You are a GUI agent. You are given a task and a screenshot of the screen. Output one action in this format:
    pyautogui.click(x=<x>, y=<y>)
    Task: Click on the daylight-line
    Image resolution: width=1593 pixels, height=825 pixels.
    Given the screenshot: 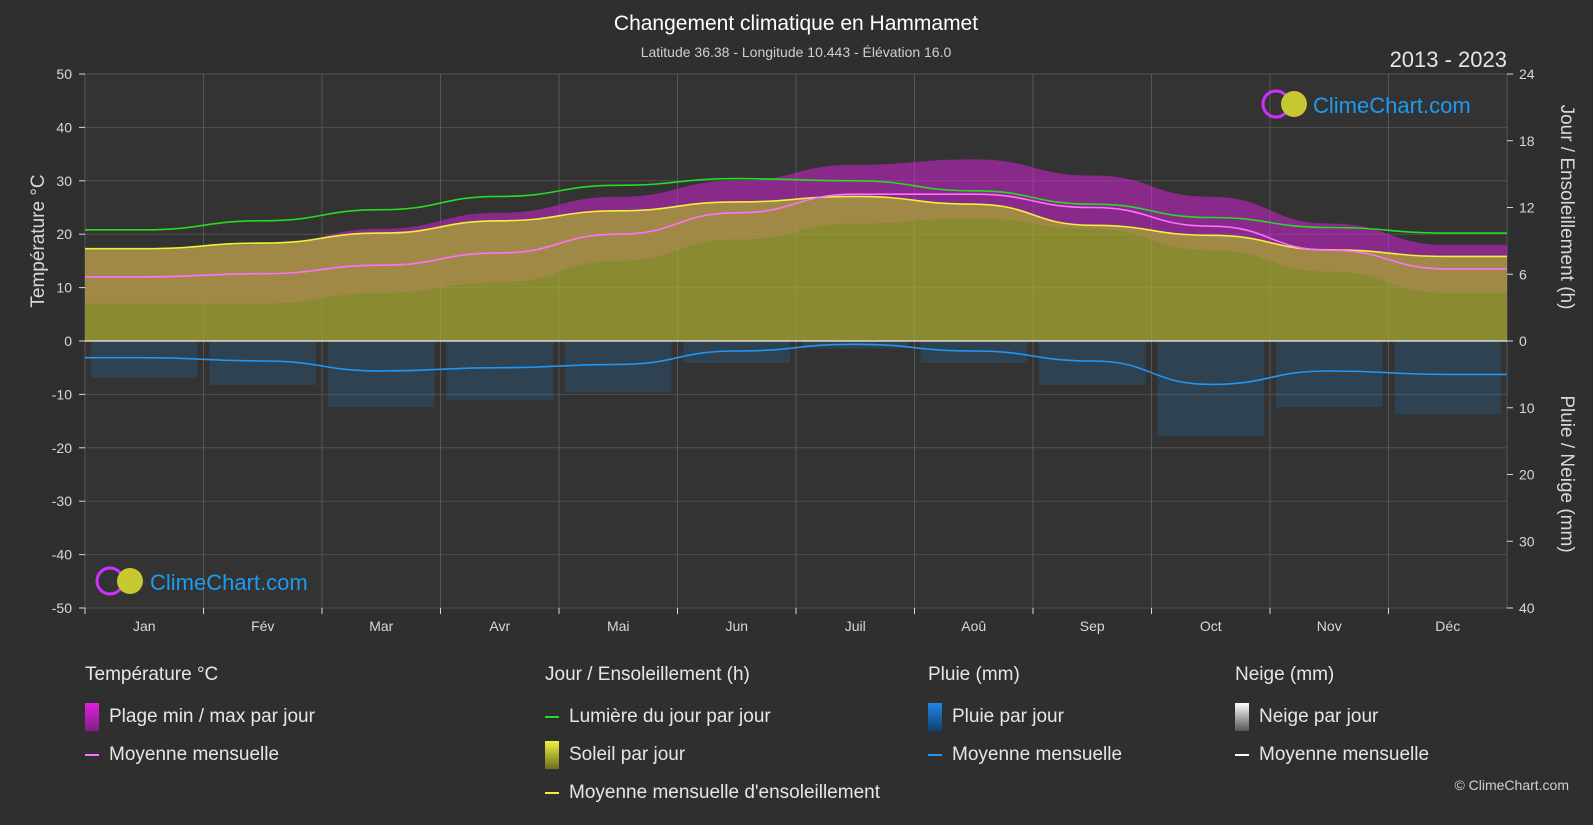 What is the action you would take?
    pyautogui.click(x=795, y=205)
    